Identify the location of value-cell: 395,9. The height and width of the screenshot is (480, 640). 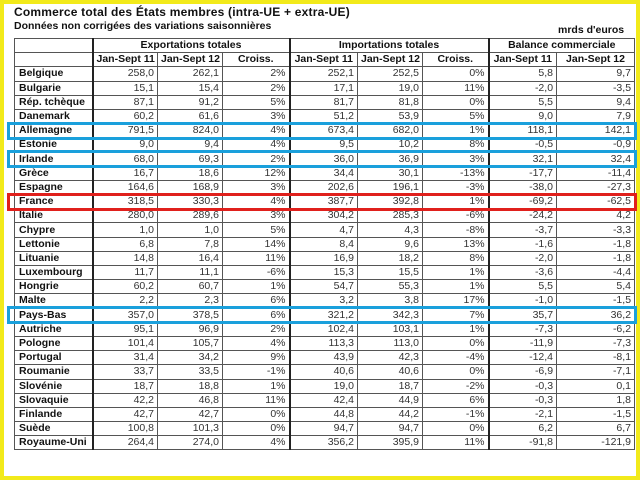
(390, 443).